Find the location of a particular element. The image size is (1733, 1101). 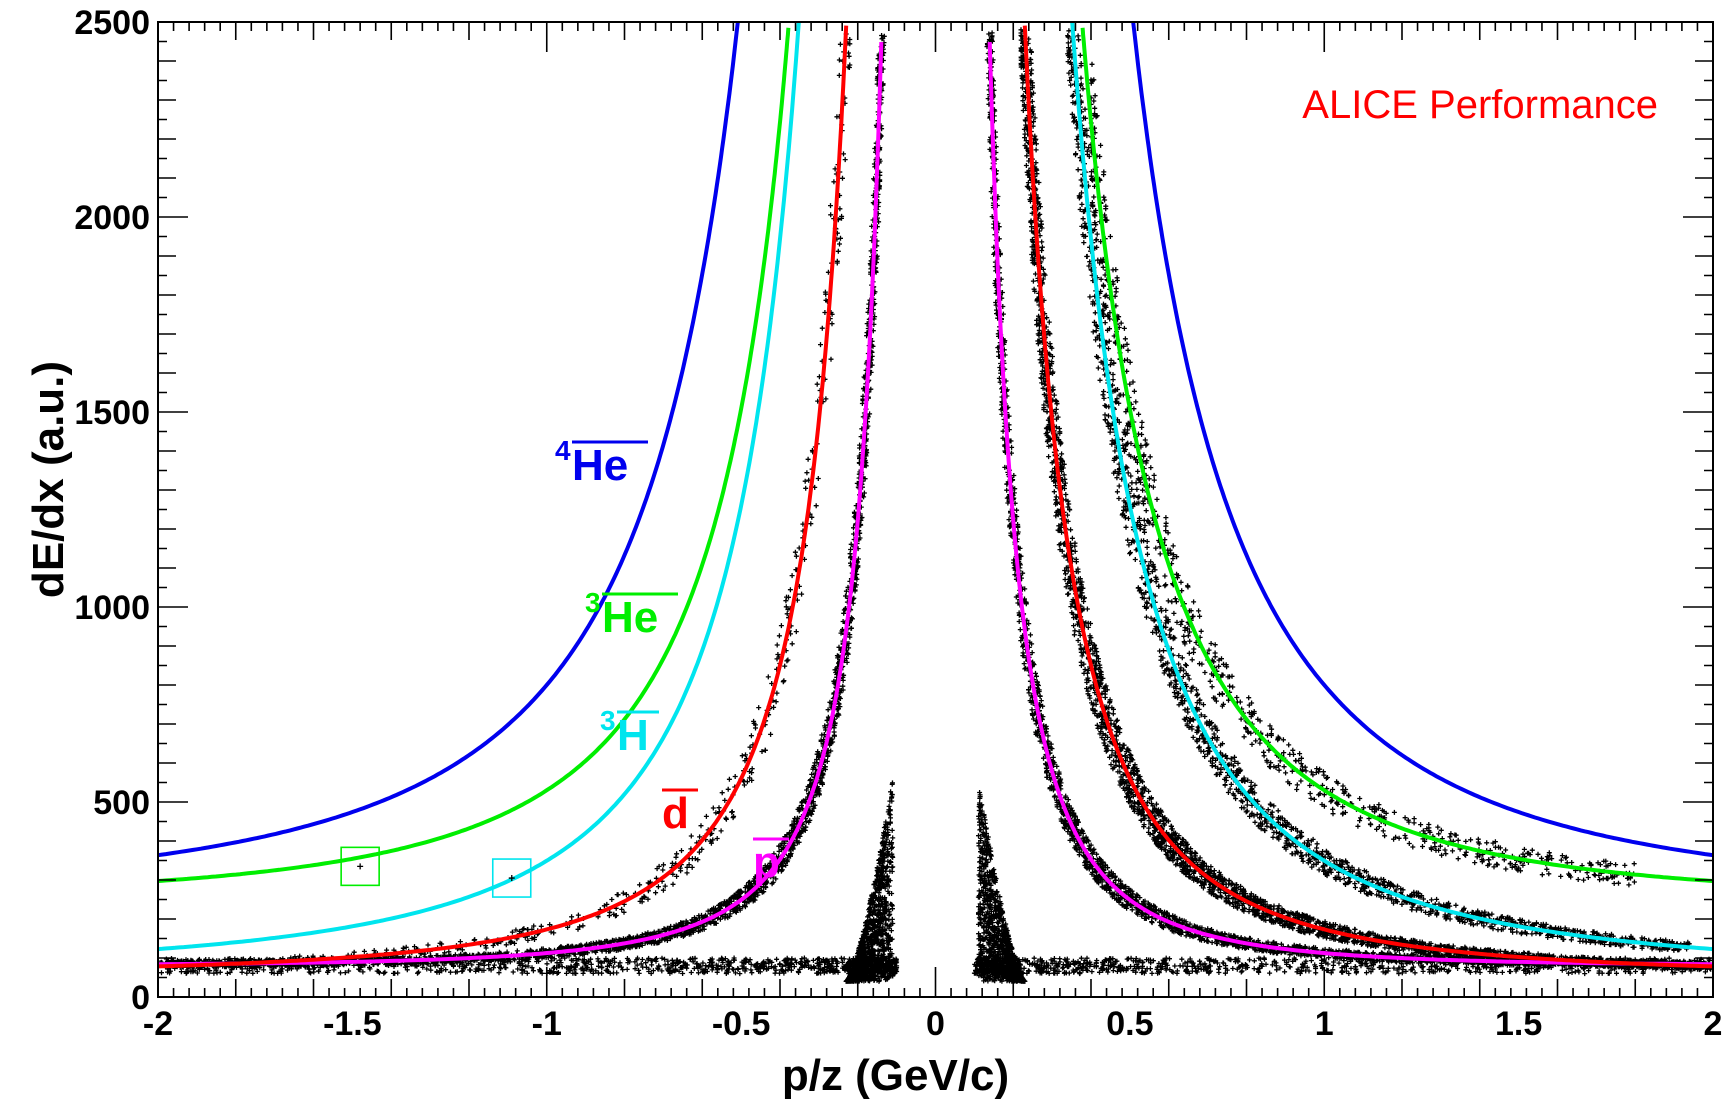

x-tick-labels: -2 -1.5 -1 -0.5 0 0.5 1 1.5 2 is located at coordinates (933, 1024).